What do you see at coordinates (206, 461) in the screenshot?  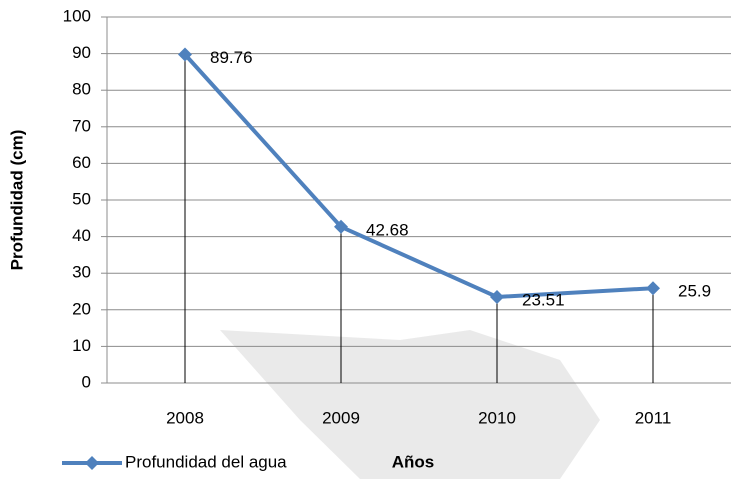 I see `legend-label: Profundidad del agua` at bounding box center [206, 461].